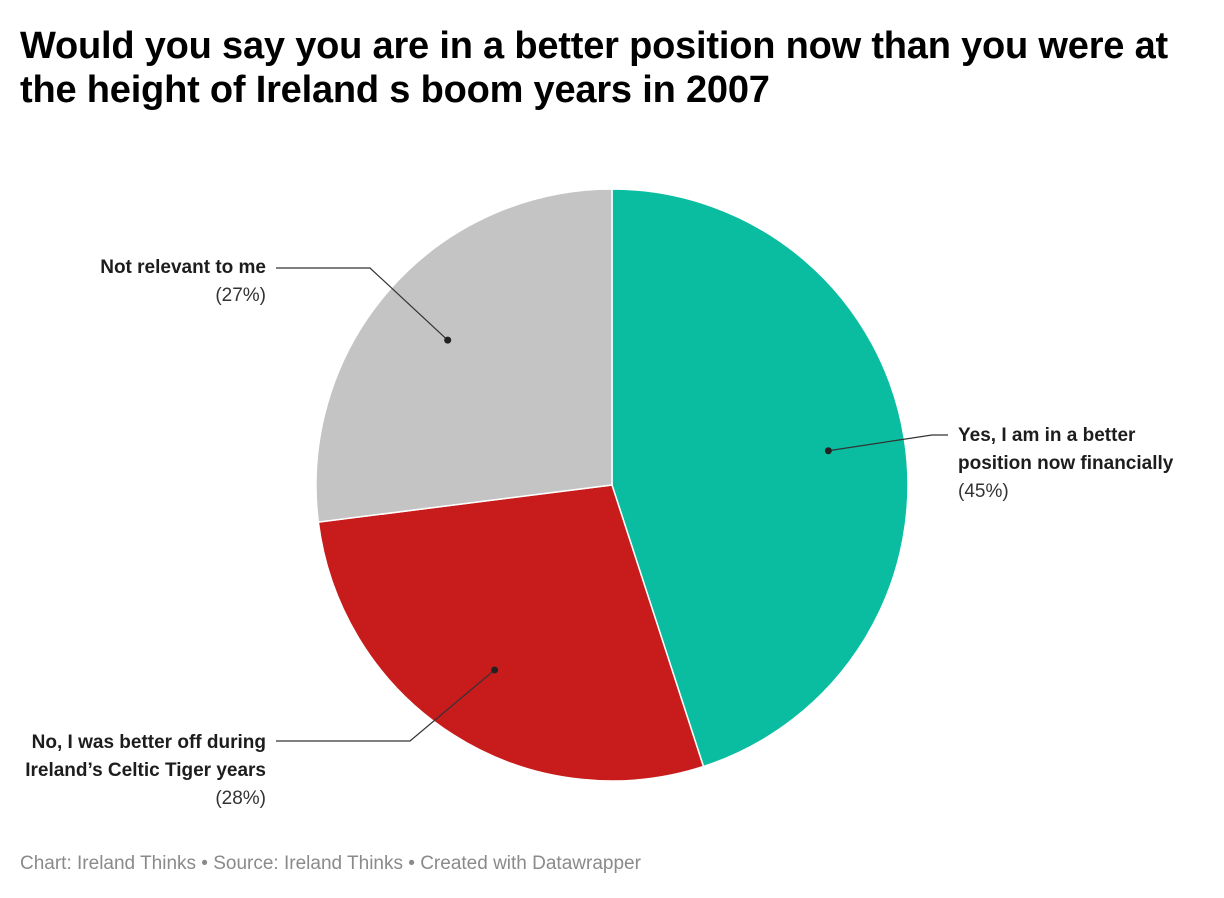  I want to click on slice-label-not-relevant: Not relevant to me (27%), so click(143, 282).